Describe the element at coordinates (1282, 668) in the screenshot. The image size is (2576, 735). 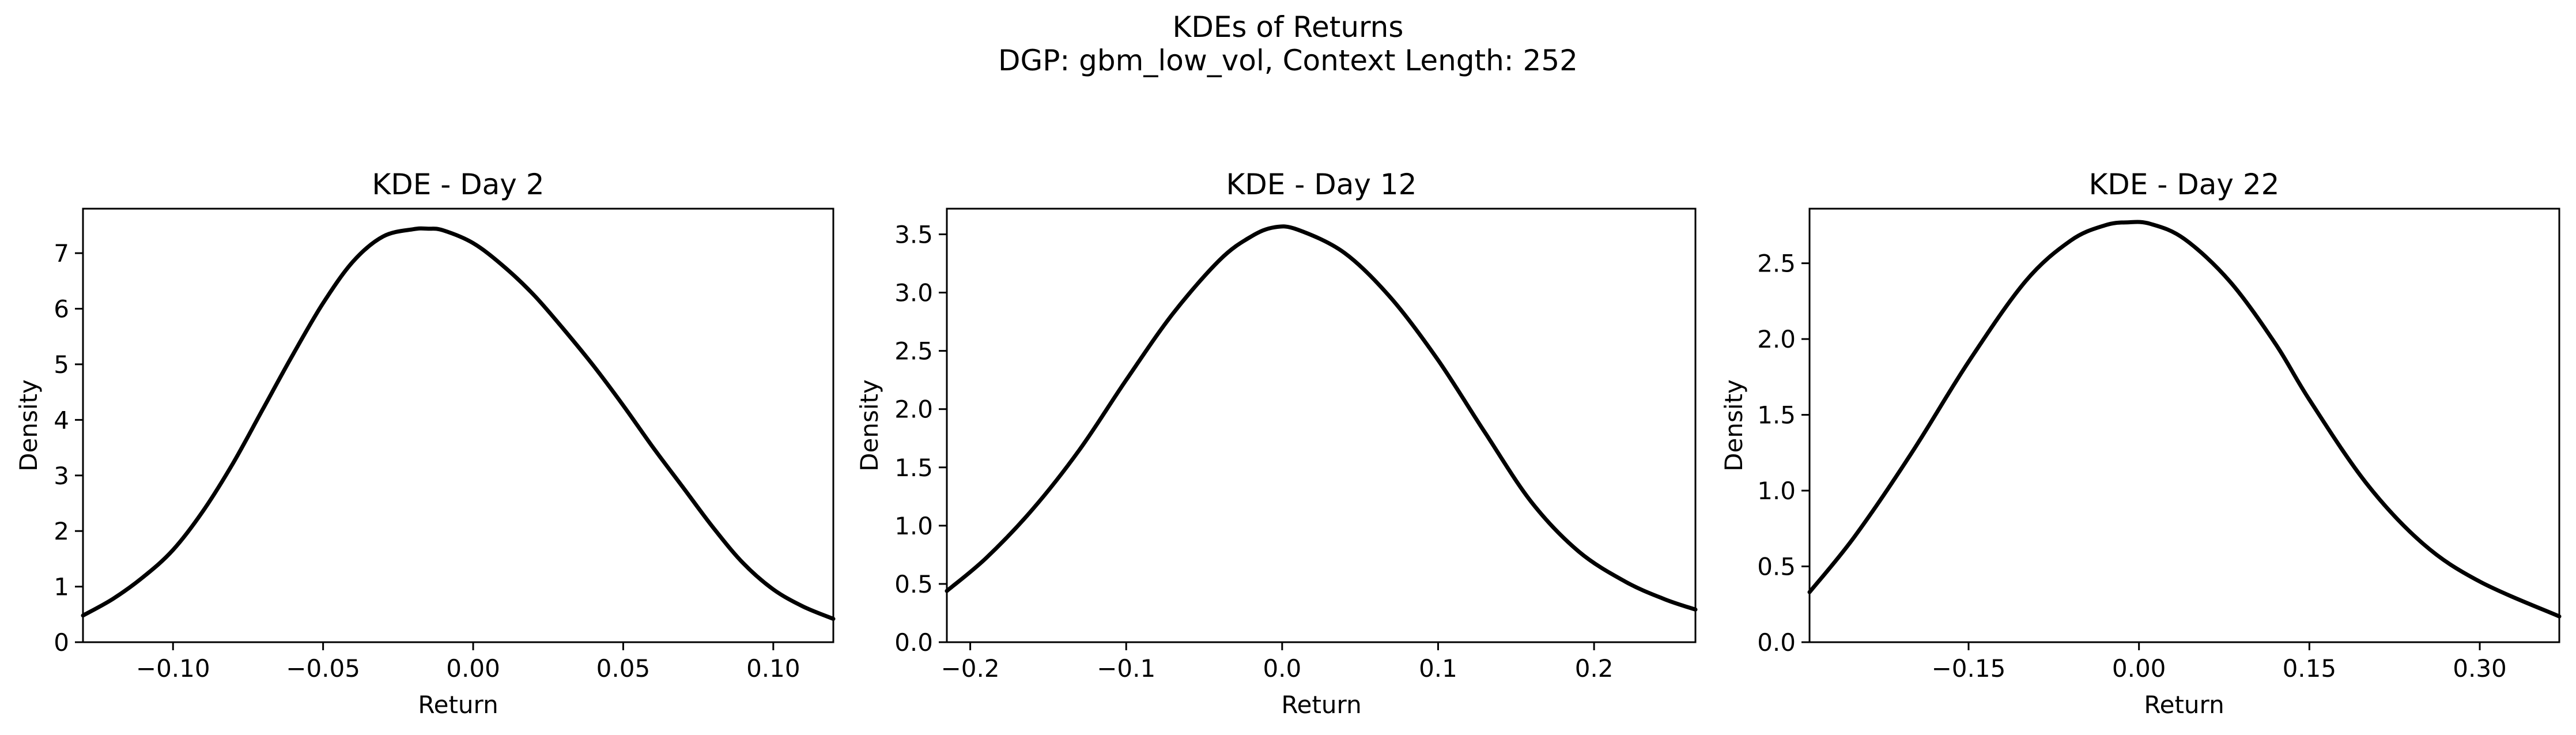
I see `x-tick-label: 0.0` at that location.